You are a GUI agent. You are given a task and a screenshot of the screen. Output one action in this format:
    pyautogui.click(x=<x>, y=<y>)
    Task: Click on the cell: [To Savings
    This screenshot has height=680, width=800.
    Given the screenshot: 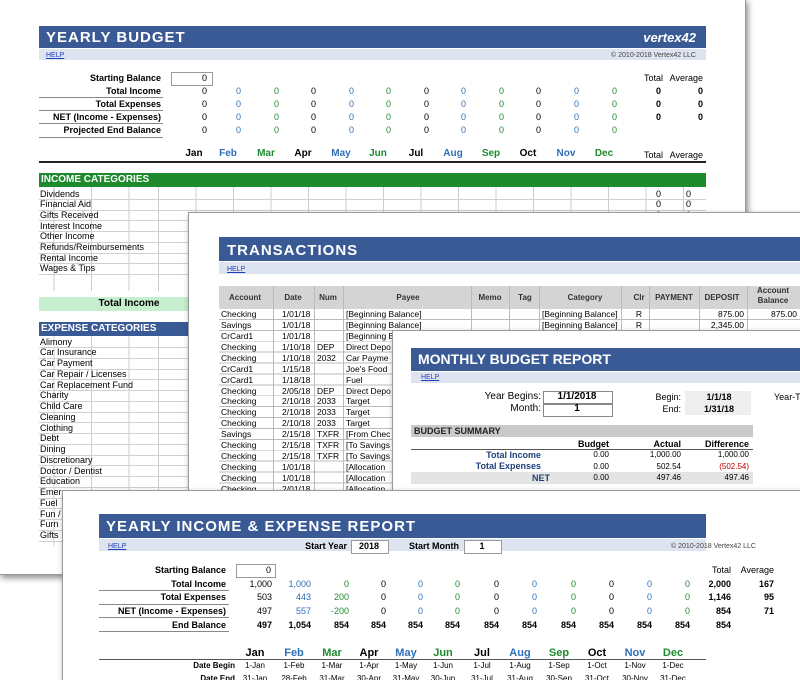 What is the action you would take?
    pyautogui.click(x=368, y=455)
    